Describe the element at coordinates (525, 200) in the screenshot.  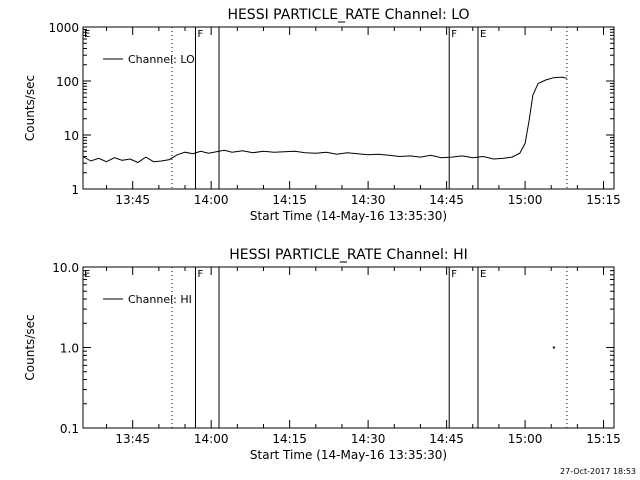
I see `lo-x-tick-label: 15:00` at that location.